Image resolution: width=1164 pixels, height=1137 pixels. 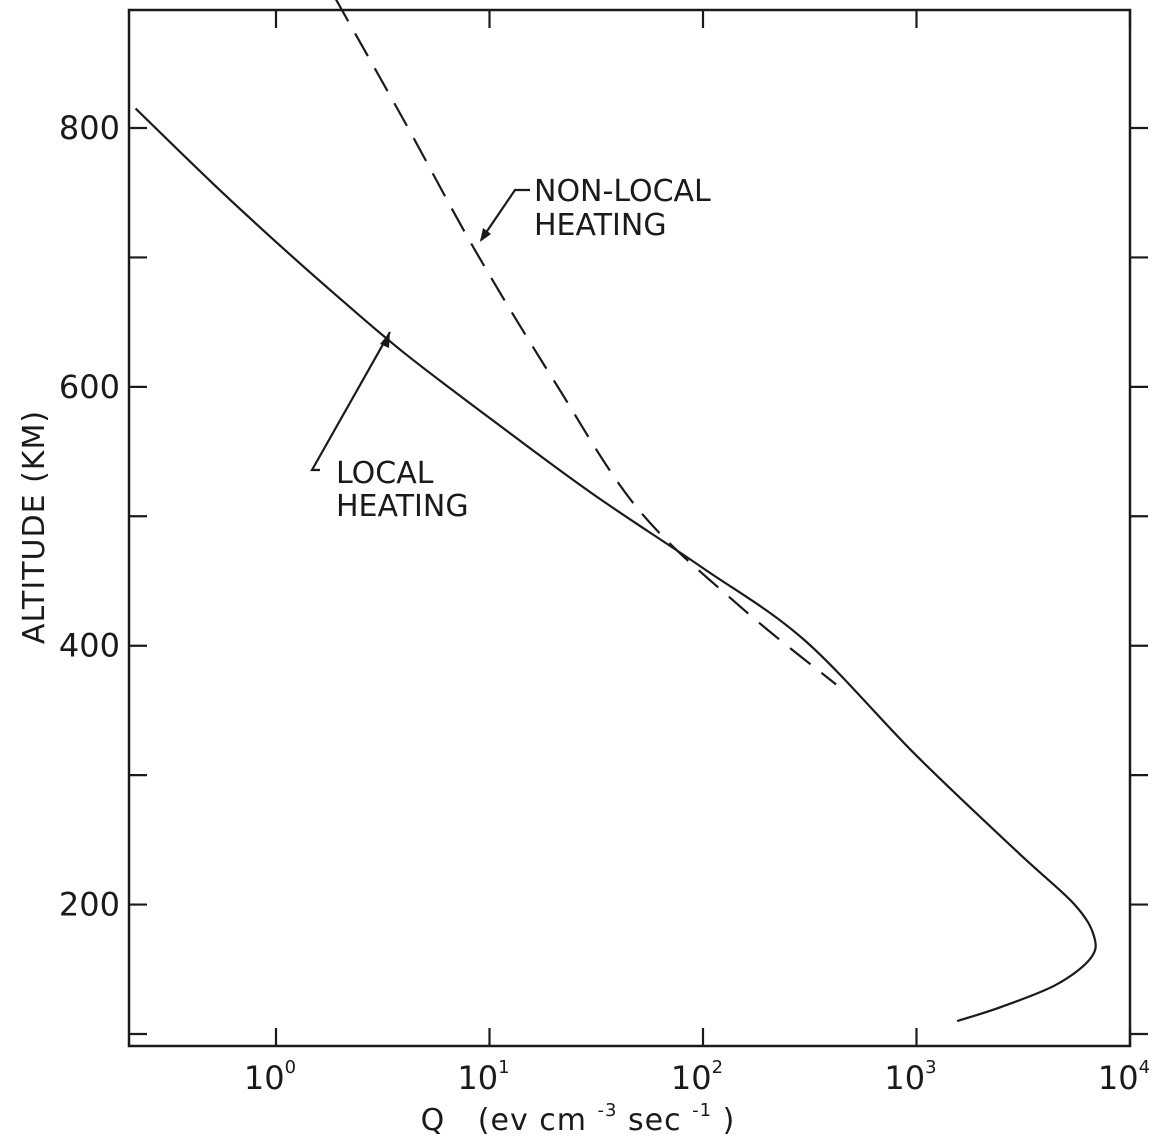 What do you see at coordinates (1144, 1067) in the screenshot?
I see `x-tick-label-exponent: 4` at bounding box center [1144, 1067].